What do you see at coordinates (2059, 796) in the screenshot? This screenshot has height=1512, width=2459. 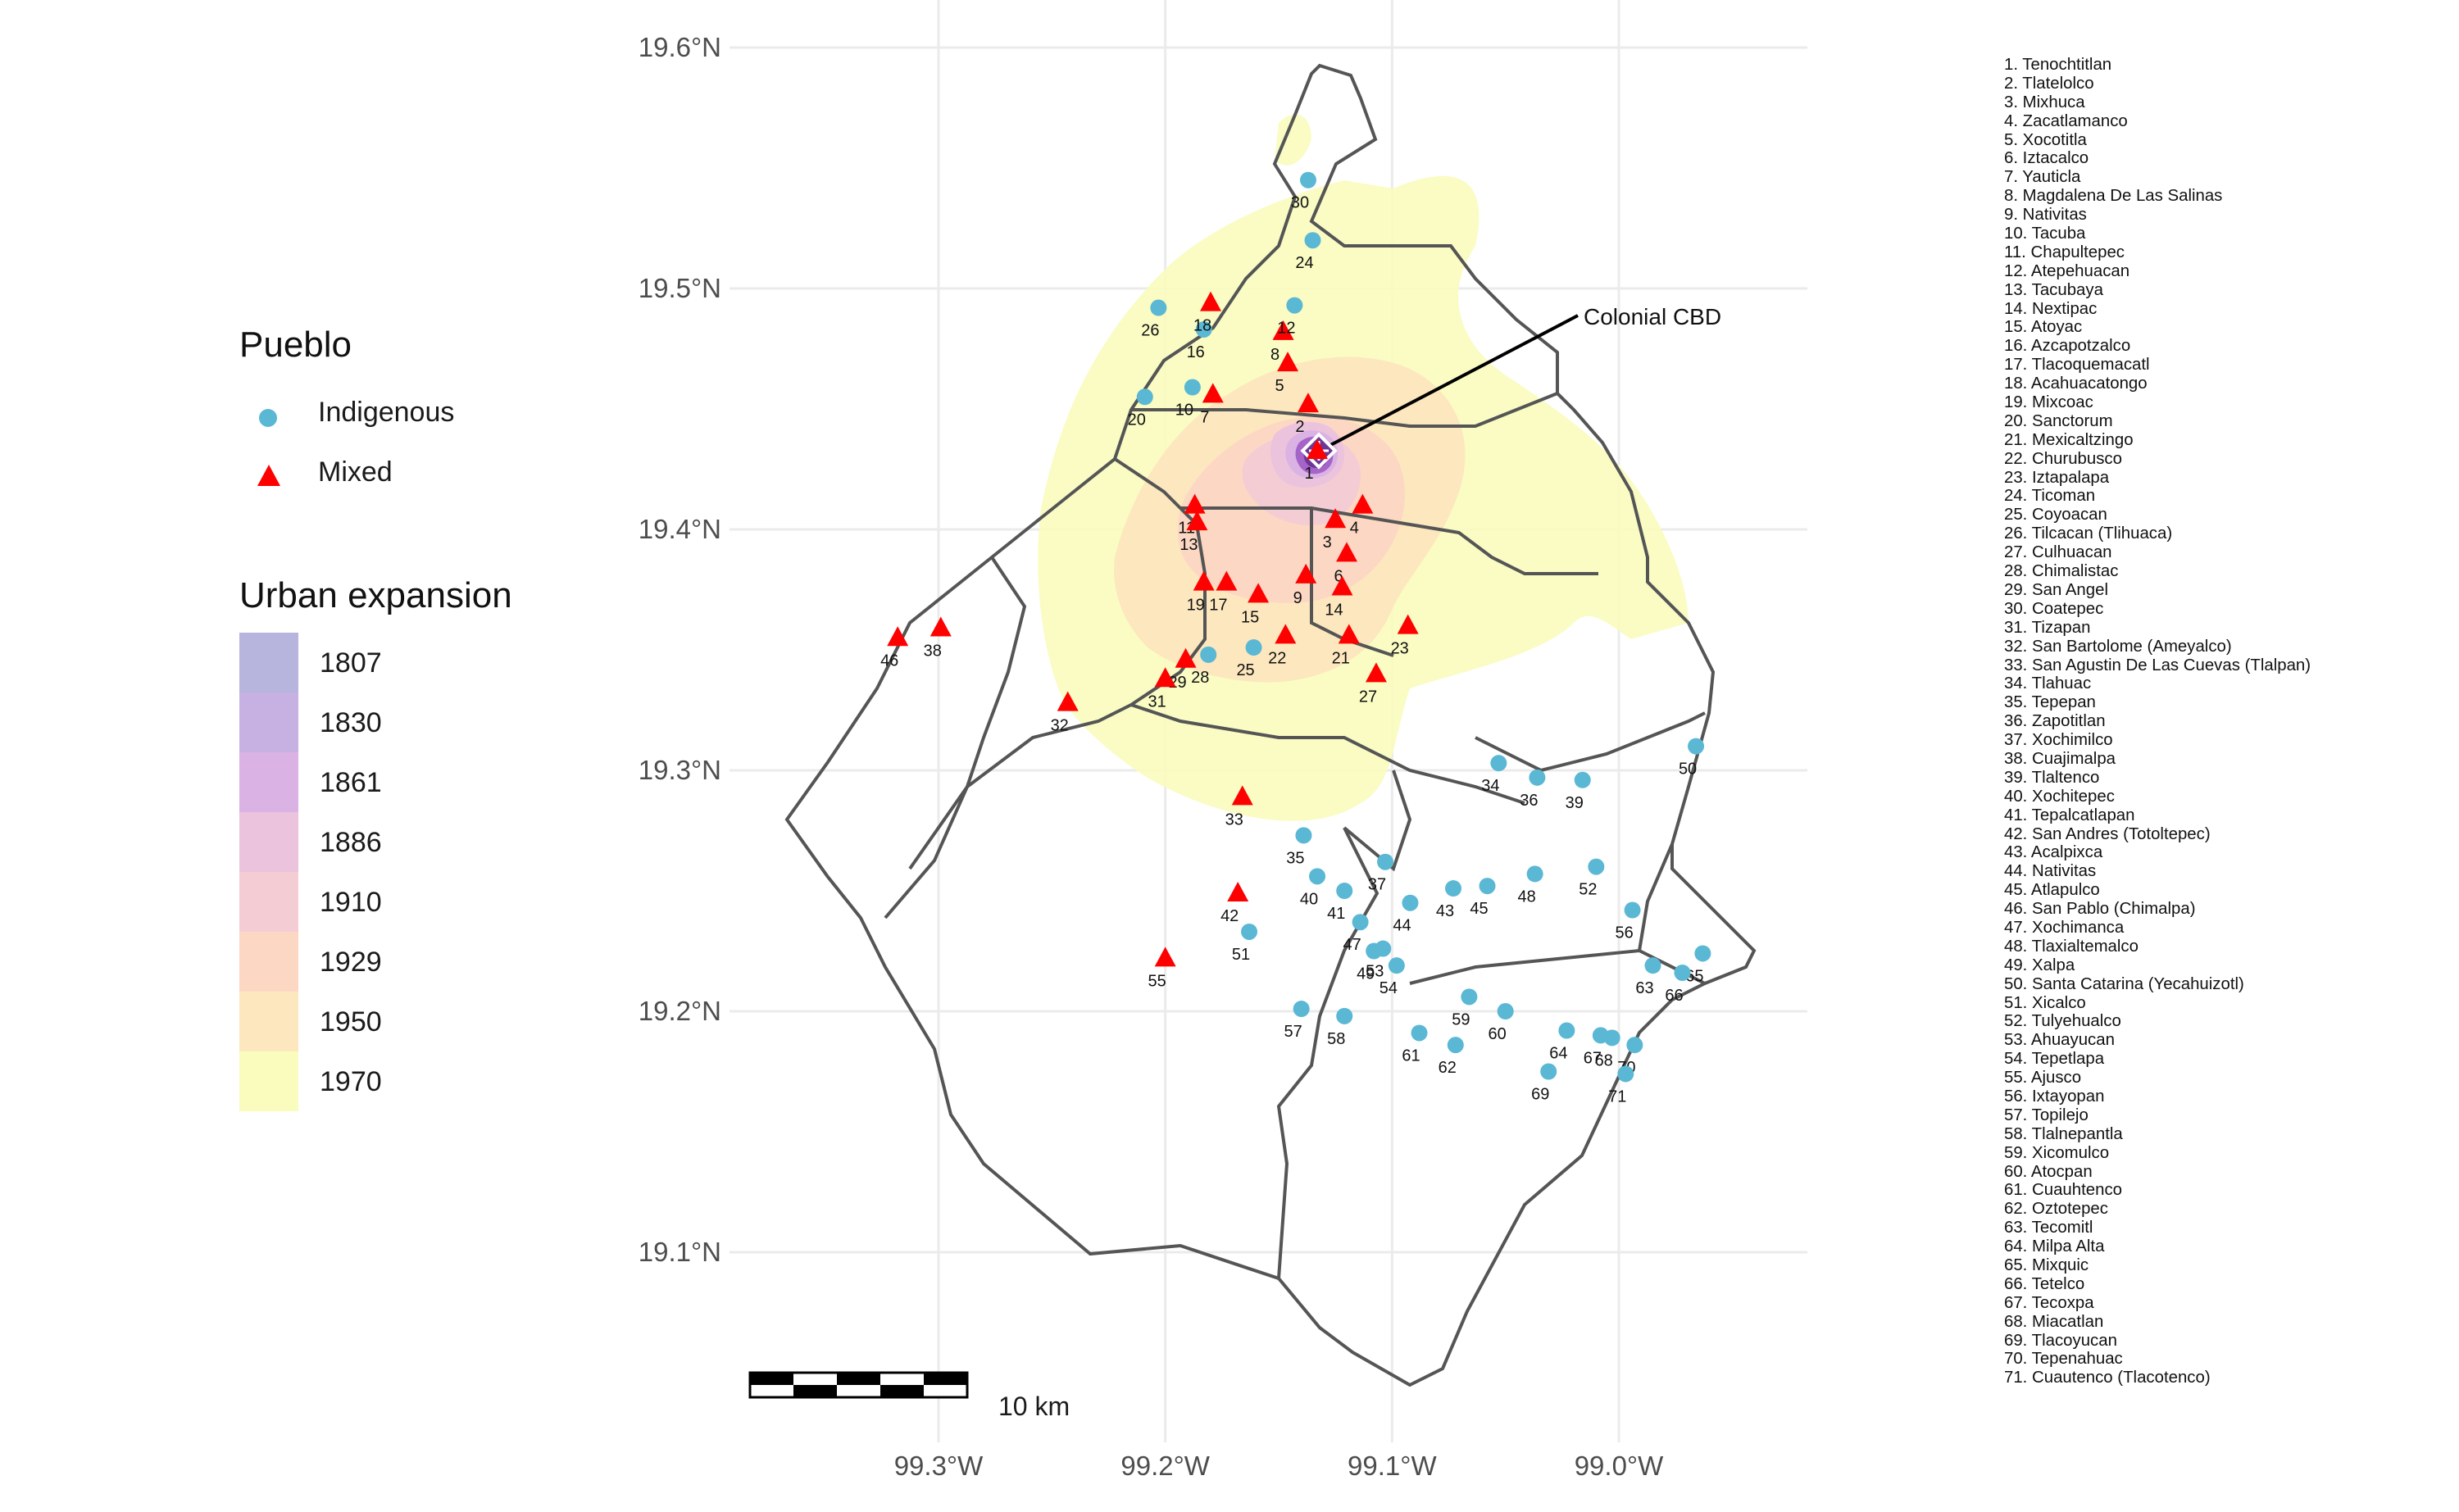 I see `pueblo-list-item: 40. Xochitepec` at bounding box center [2059, 796].